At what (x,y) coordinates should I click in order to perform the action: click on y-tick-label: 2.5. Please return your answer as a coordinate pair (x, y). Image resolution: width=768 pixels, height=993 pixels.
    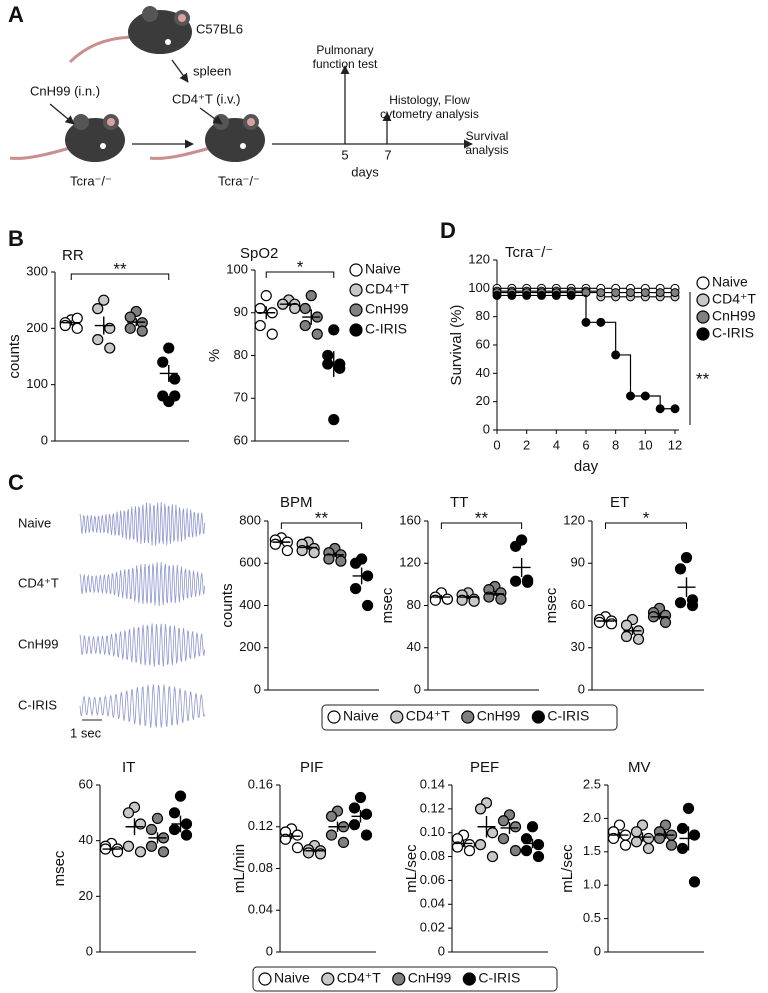
    Looking at the image, I should click on (592, 783).